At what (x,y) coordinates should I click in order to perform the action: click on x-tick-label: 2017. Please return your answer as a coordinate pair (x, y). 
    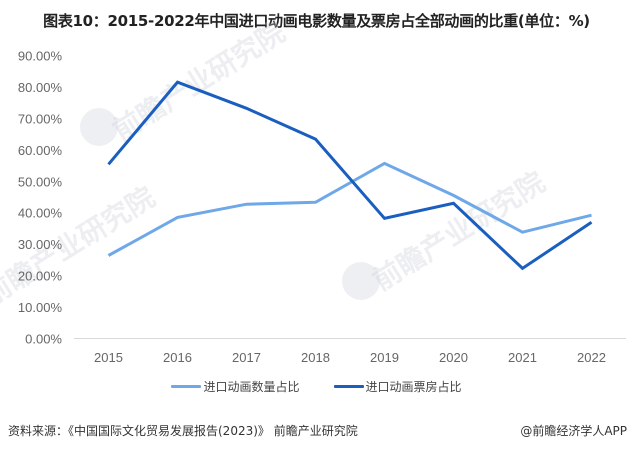
    Looking at the image, I should click on (246, 357).